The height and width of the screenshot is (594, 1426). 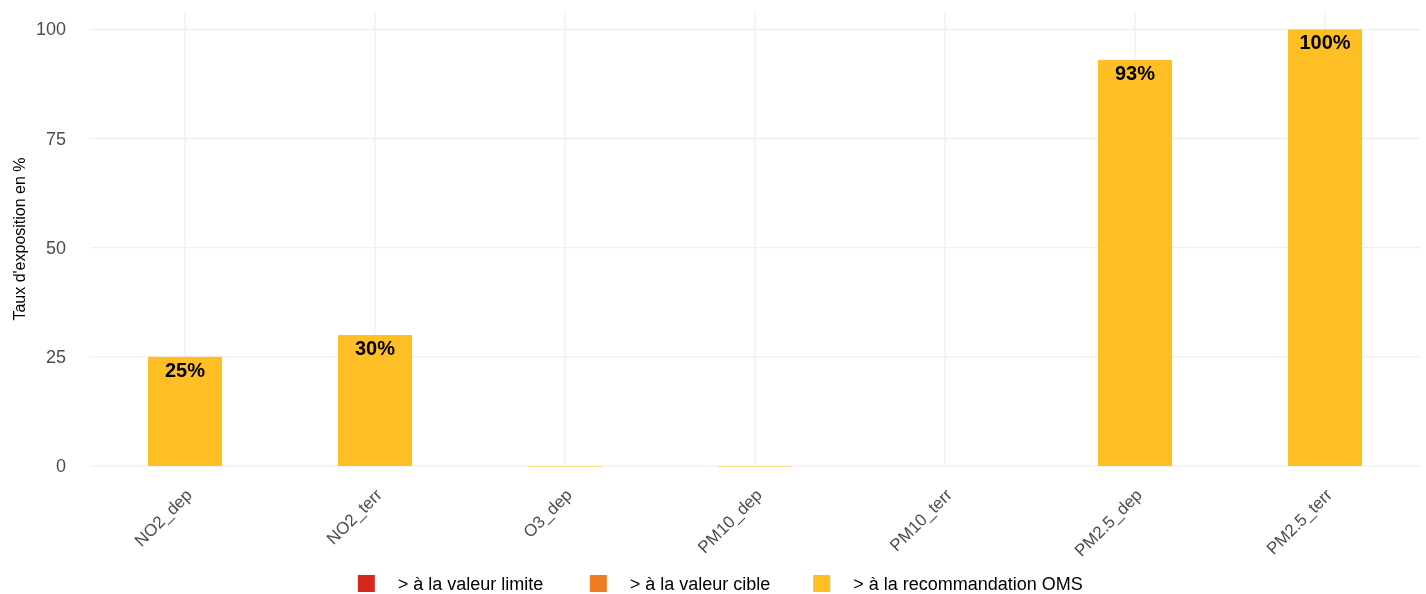 I want to click on y-tick-label: 0, so click(x=60, y=466).